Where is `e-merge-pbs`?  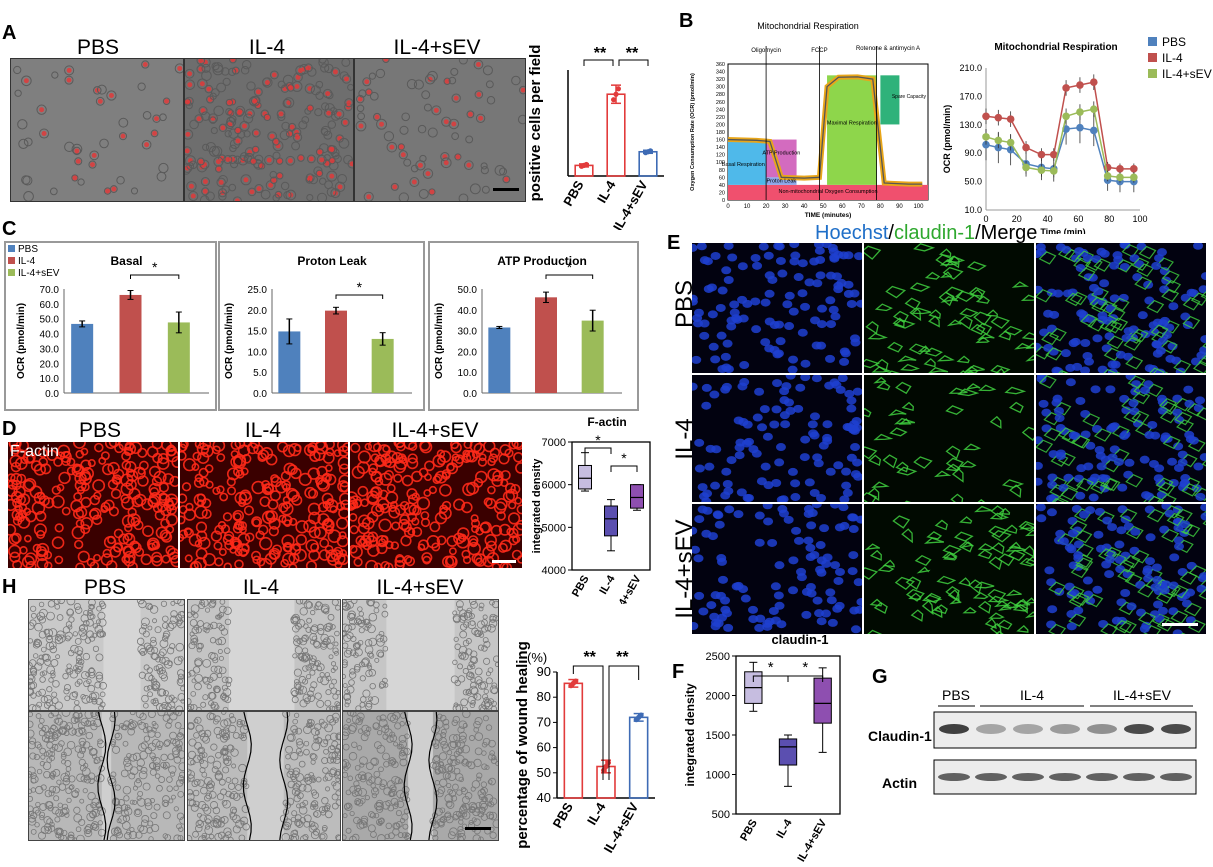 e-merge-pbs is located at coordinates (1121, 308).